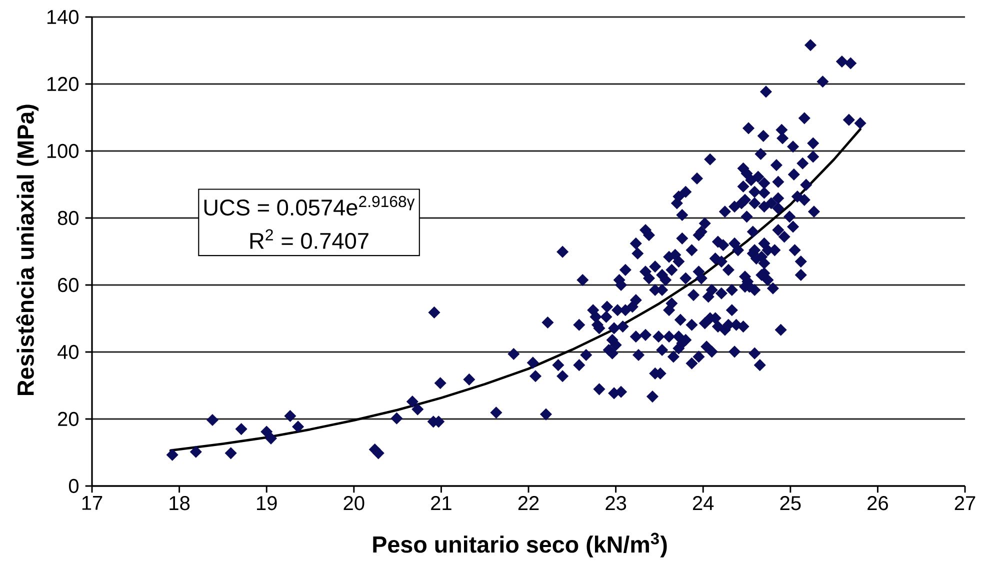 This screenshot has height=561, width=984. What do you see at coordinates (616, 503) in the screenshot?
I see `x-tick-label: 23` at bounding box center [616, 503].